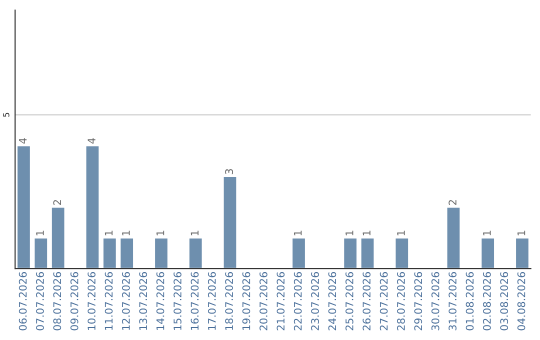 The width and height of the screenshot is (540, 340). Describe the element at coordinates (40, 301) in the screenshot. I see `x-tick-label: 07.07.2026` at that location.